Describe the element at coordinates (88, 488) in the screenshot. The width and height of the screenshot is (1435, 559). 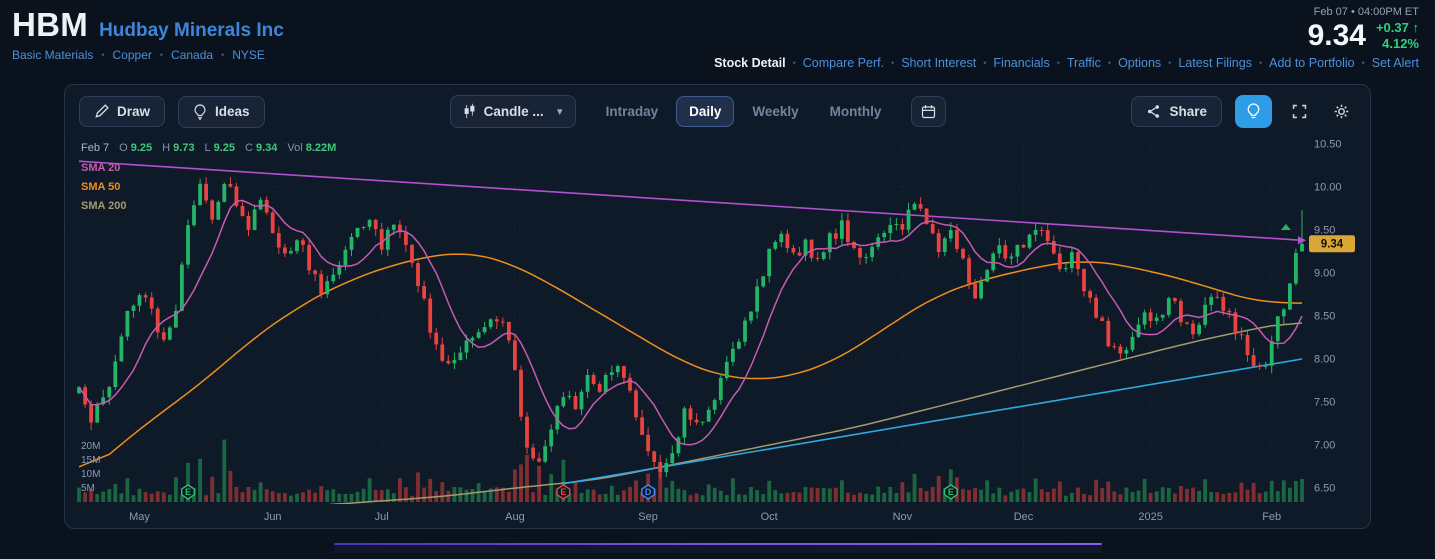
I see `svg-text: 5M` at that location.